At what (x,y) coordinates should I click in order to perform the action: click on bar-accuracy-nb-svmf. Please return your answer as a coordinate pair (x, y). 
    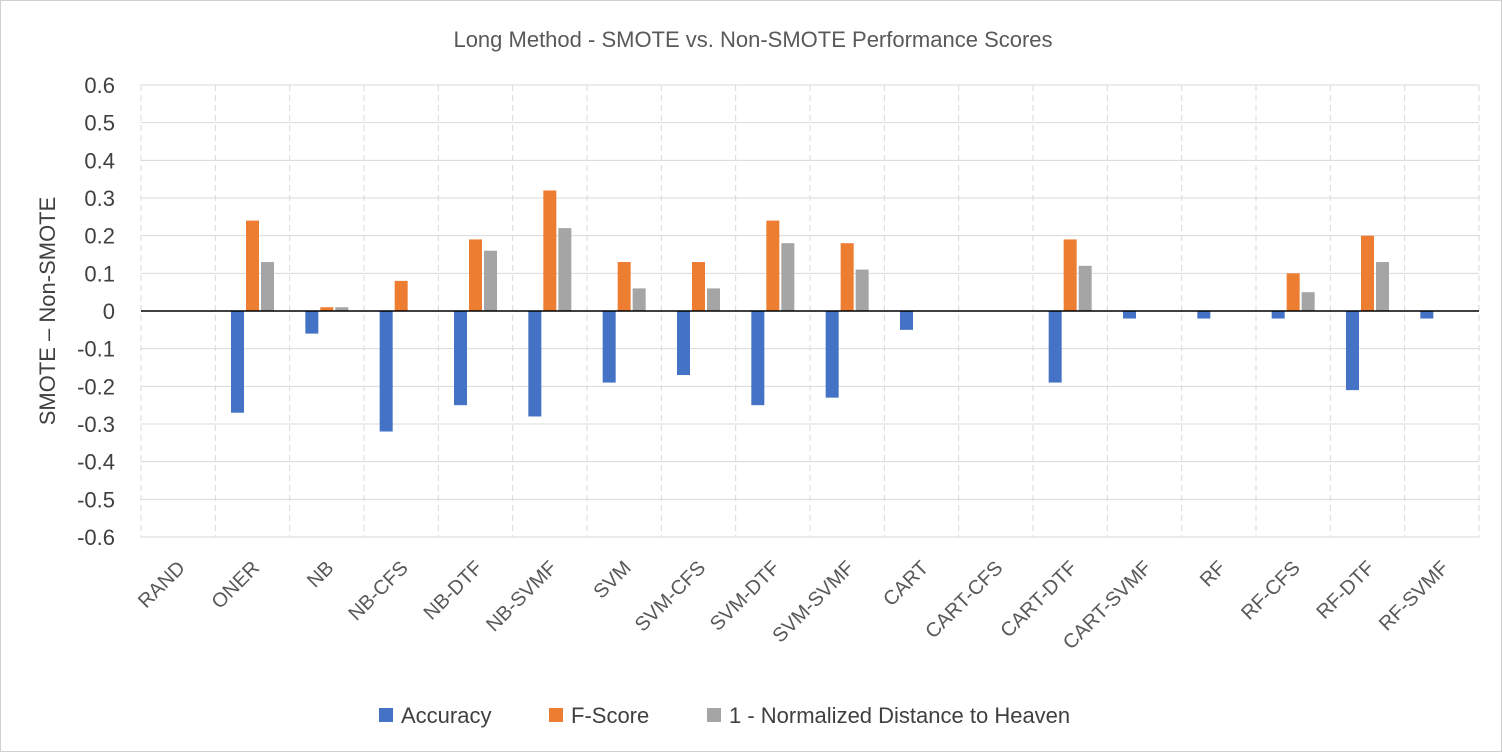
    Looking at the image, I should click on (535, 364).